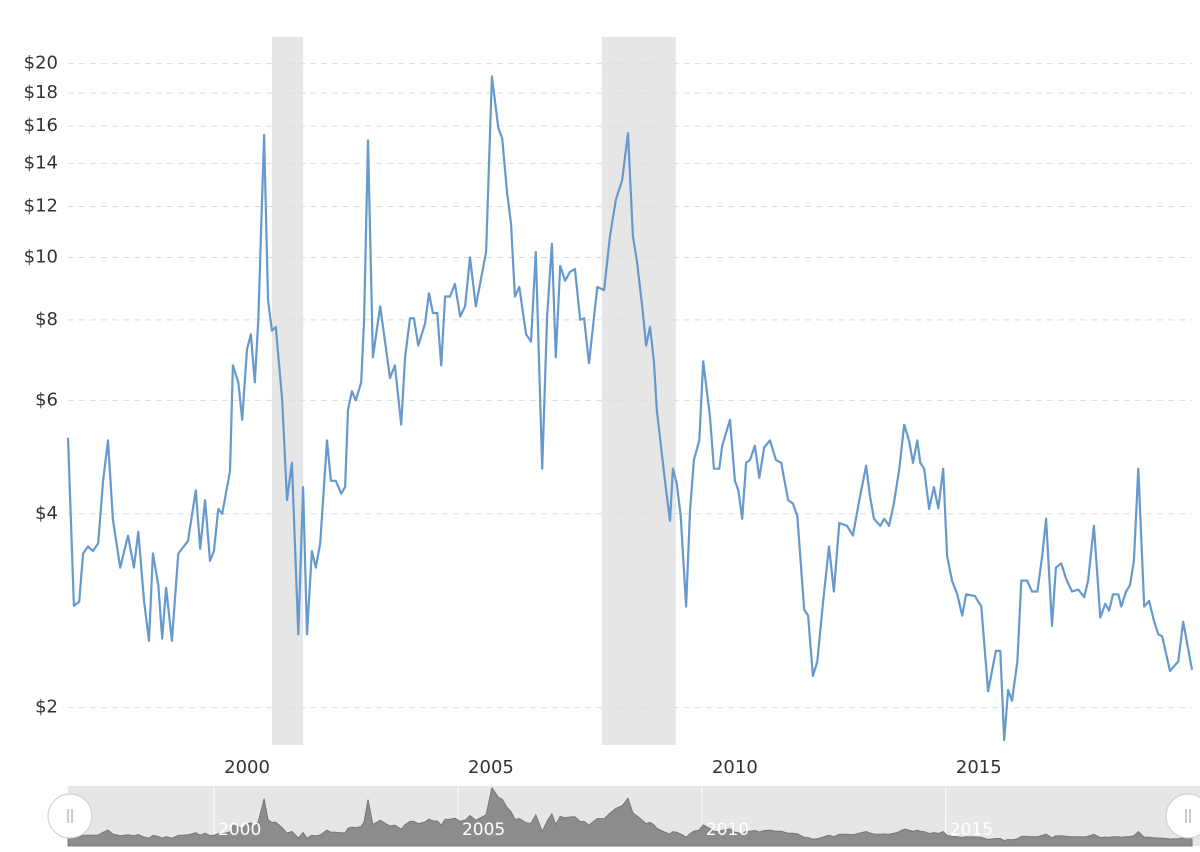 Image resolution: width=1200 pixels, height=852 pixels. Describe the element at coordinates (483, 830) in the screenshot. I see `navigator-label: 2005` at that location.